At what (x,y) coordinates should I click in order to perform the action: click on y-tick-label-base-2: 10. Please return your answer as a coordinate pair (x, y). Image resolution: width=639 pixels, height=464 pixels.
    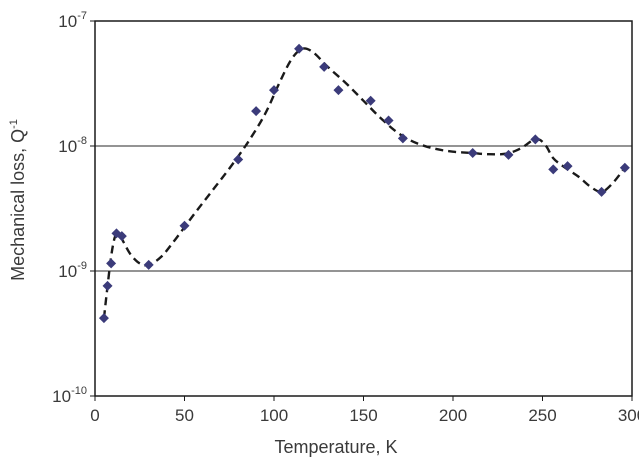
    Looking at the image, I should click on (67, 271).